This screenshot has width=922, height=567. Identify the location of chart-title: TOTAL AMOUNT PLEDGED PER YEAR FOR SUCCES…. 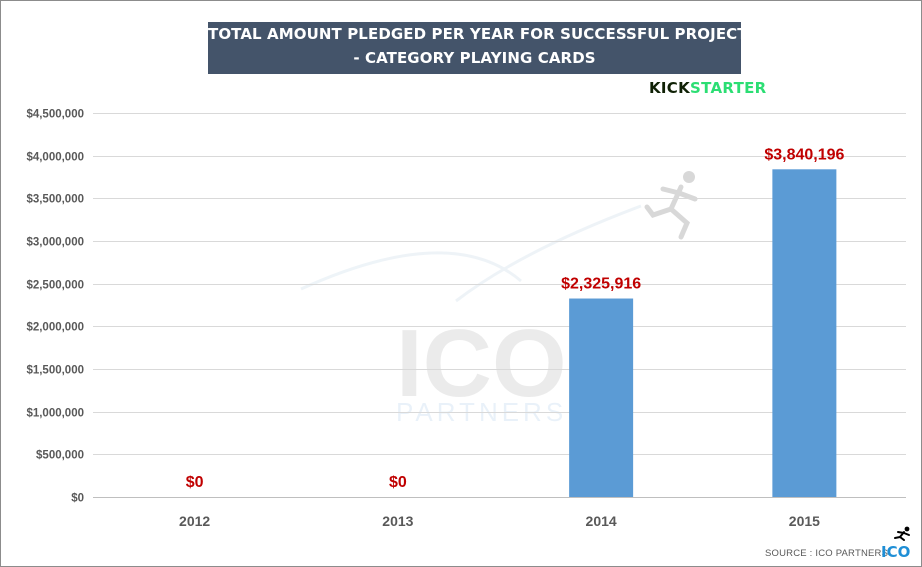
(483, 48).